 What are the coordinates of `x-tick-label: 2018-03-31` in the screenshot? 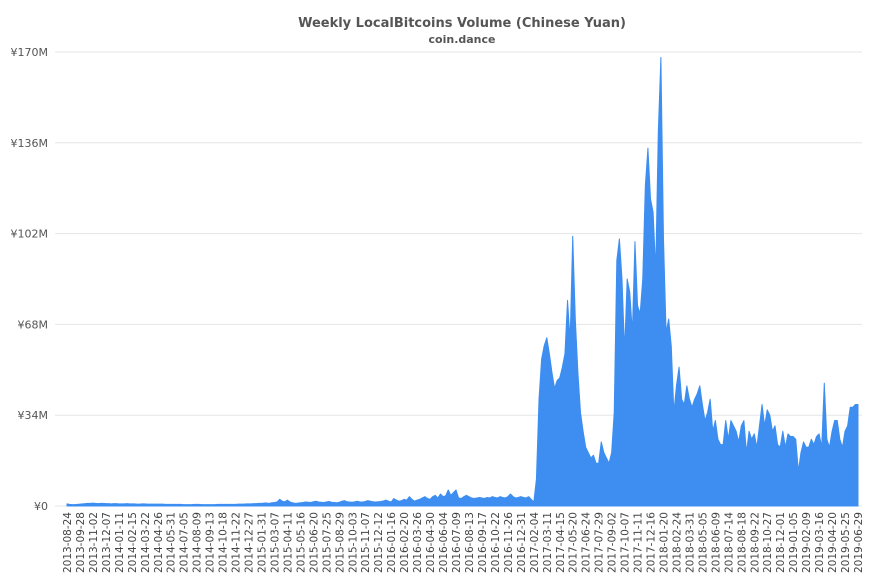 It's located at (690, 542).